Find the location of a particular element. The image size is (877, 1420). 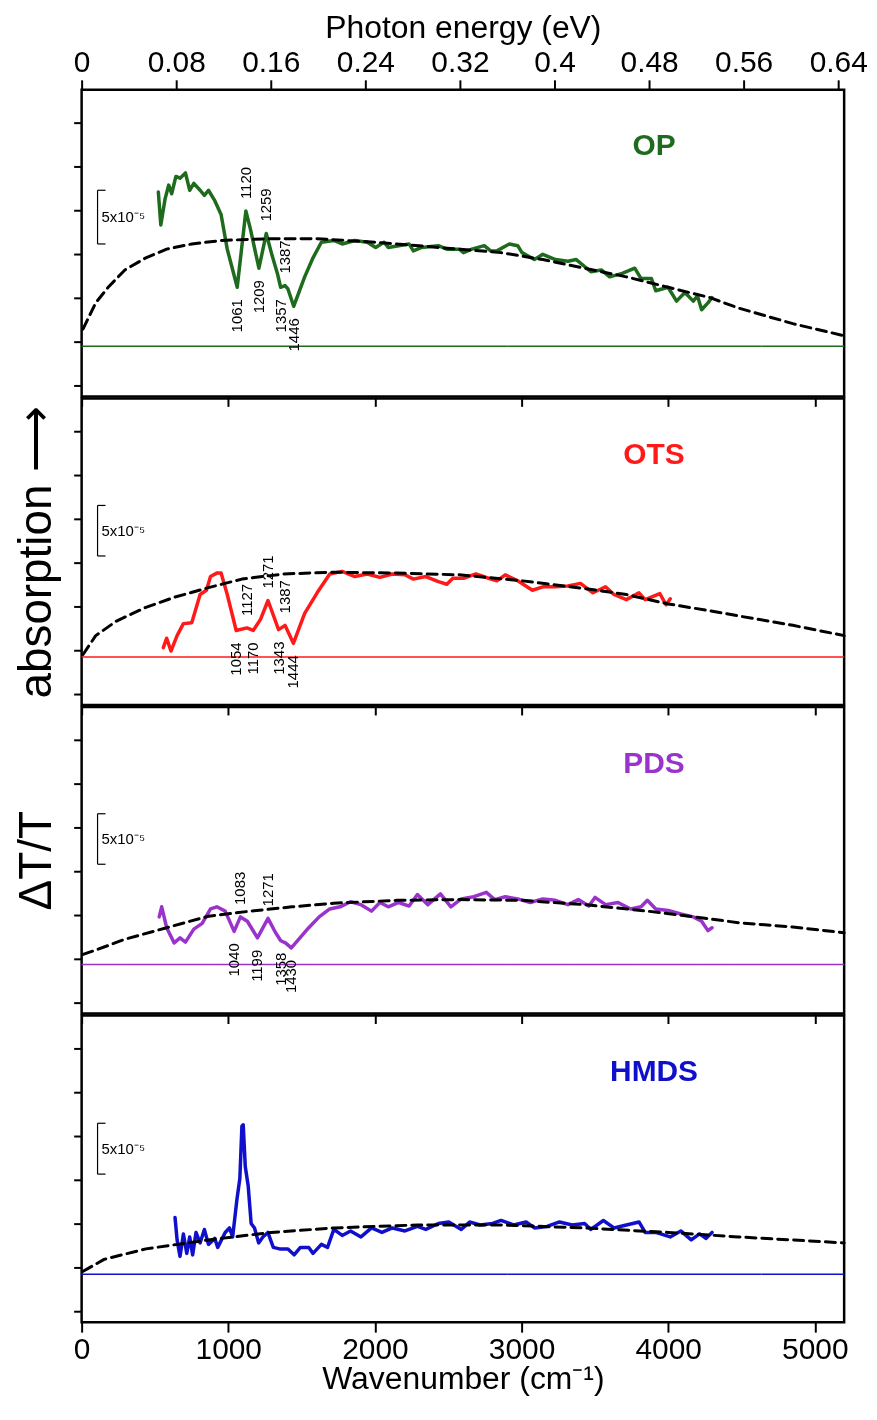

text: OP is located at coordinates (654, 145).